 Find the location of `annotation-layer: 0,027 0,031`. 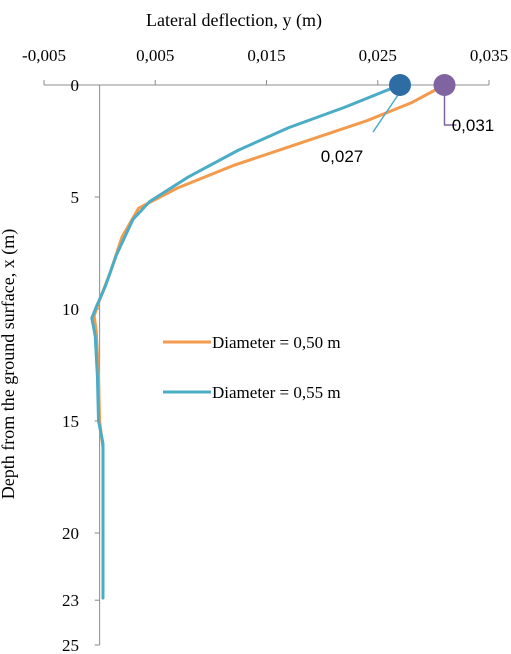

annotation-layer: 0,027 0,031 is located at coordinates (408, 120).